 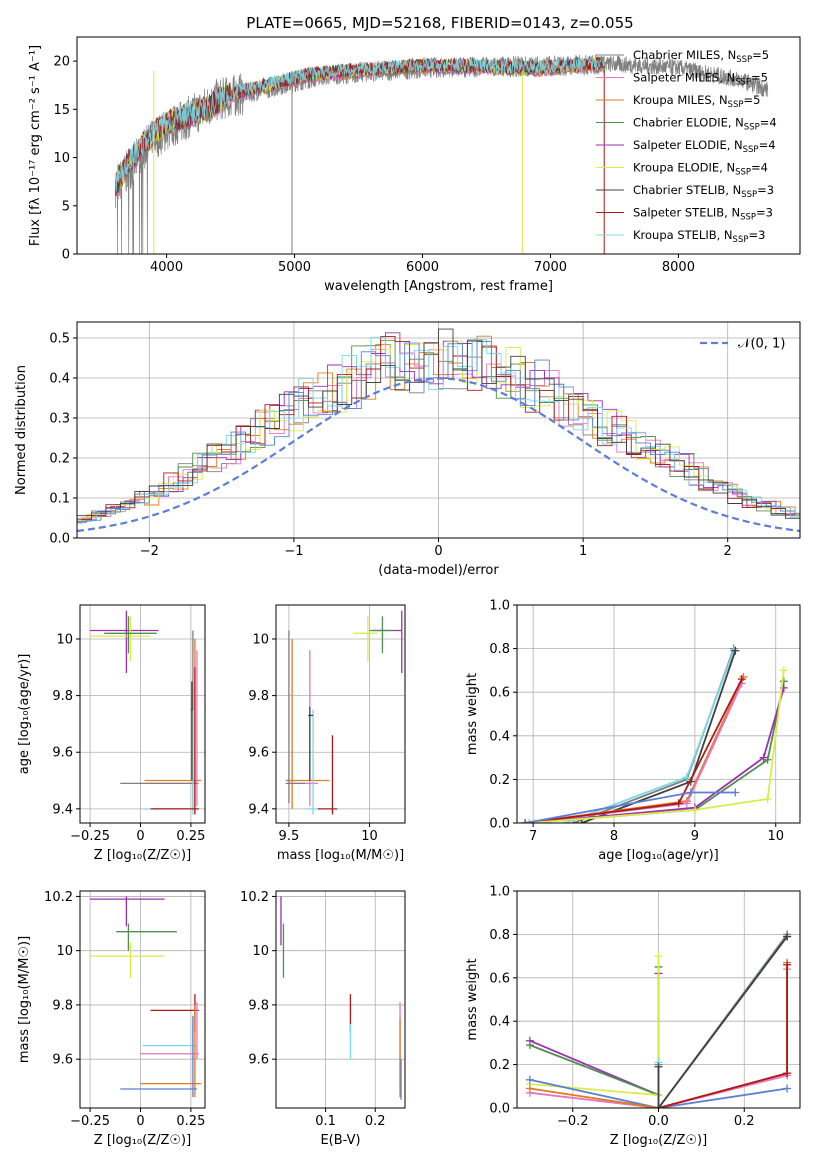 I want to click on x-tick-label: 7, so click(x=533, y=836).